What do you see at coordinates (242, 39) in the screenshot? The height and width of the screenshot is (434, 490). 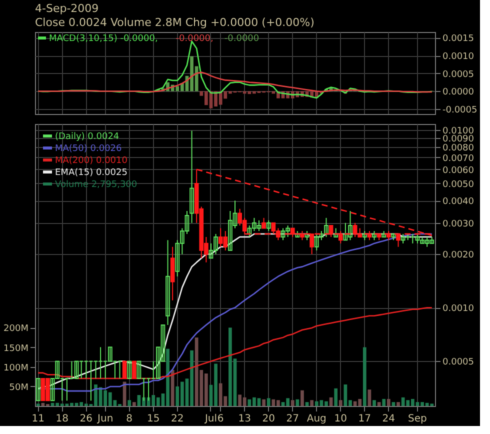 I see `text: -0.0000` at bounding box center [242, 39].